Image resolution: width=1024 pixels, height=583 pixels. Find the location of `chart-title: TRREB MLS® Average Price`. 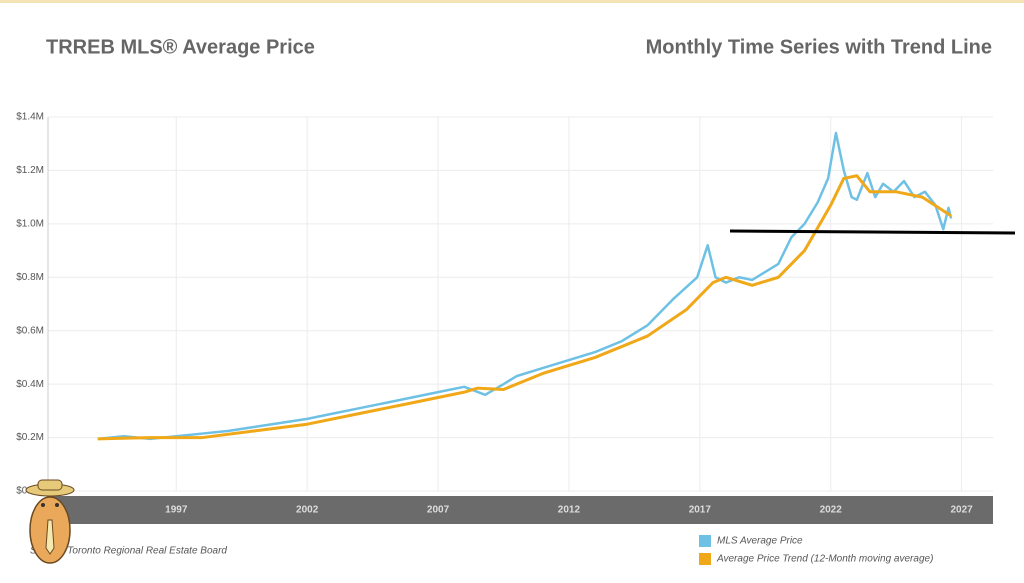

chart-title: TRREB MLS® Average Price is located at coordinates (180, 47).